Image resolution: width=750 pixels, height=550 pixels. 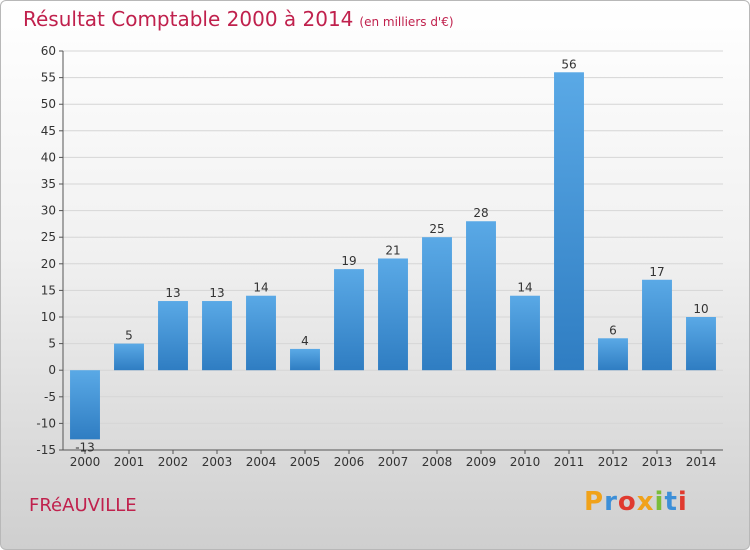 I want to click on logo-letter: P, so click(x=594, y=502).